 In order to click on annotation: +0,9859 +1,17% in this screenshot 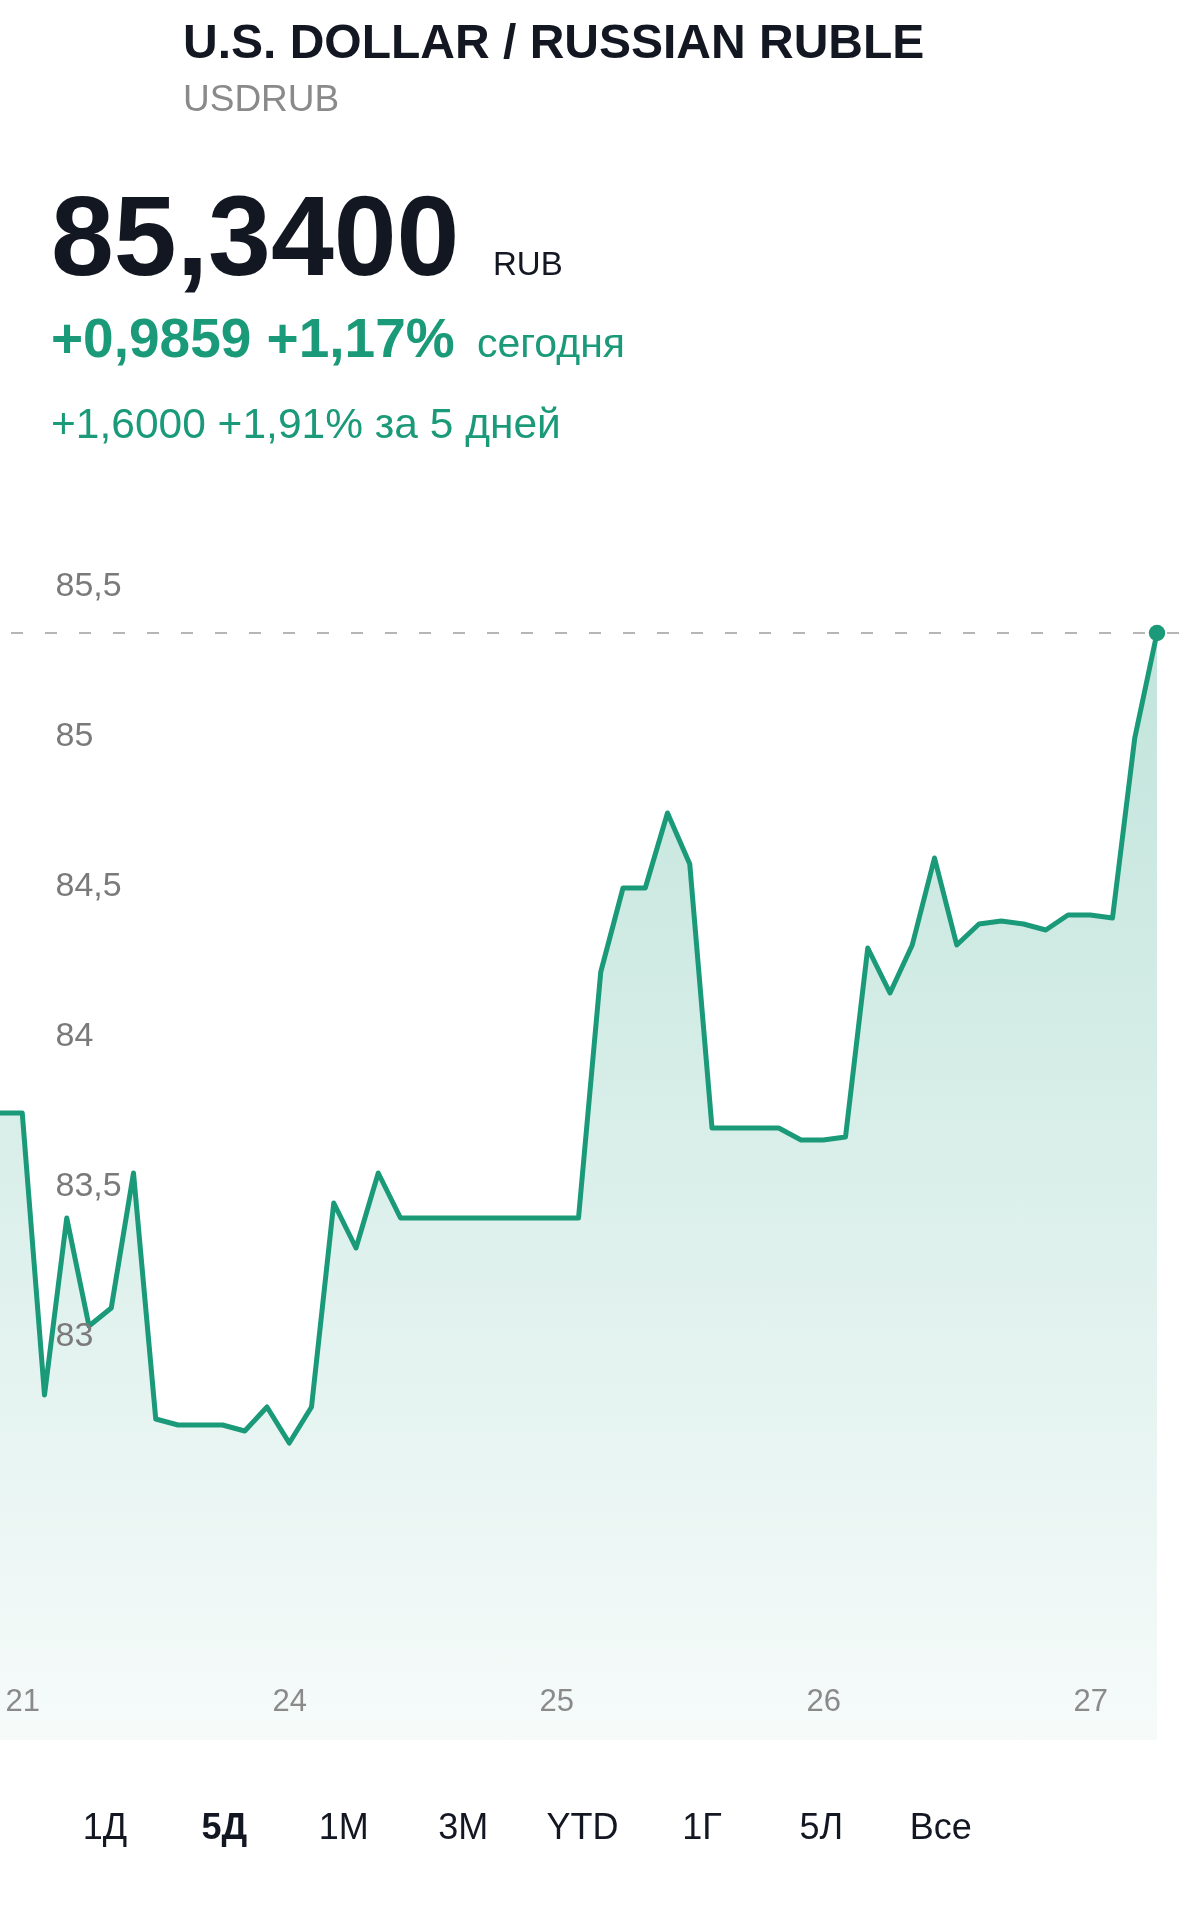, I will do `click(253, 338)`.